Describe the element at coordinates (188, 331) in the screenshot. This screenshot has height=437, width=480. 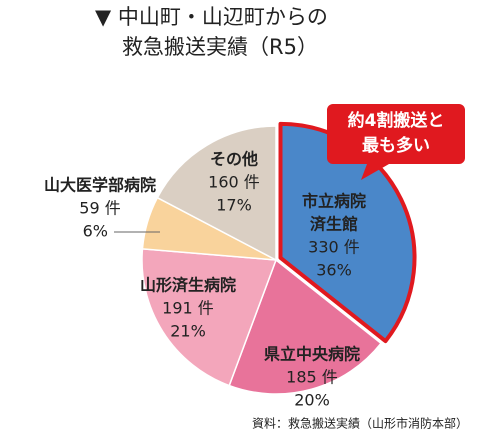
I see `share-label: 21%` at that location.